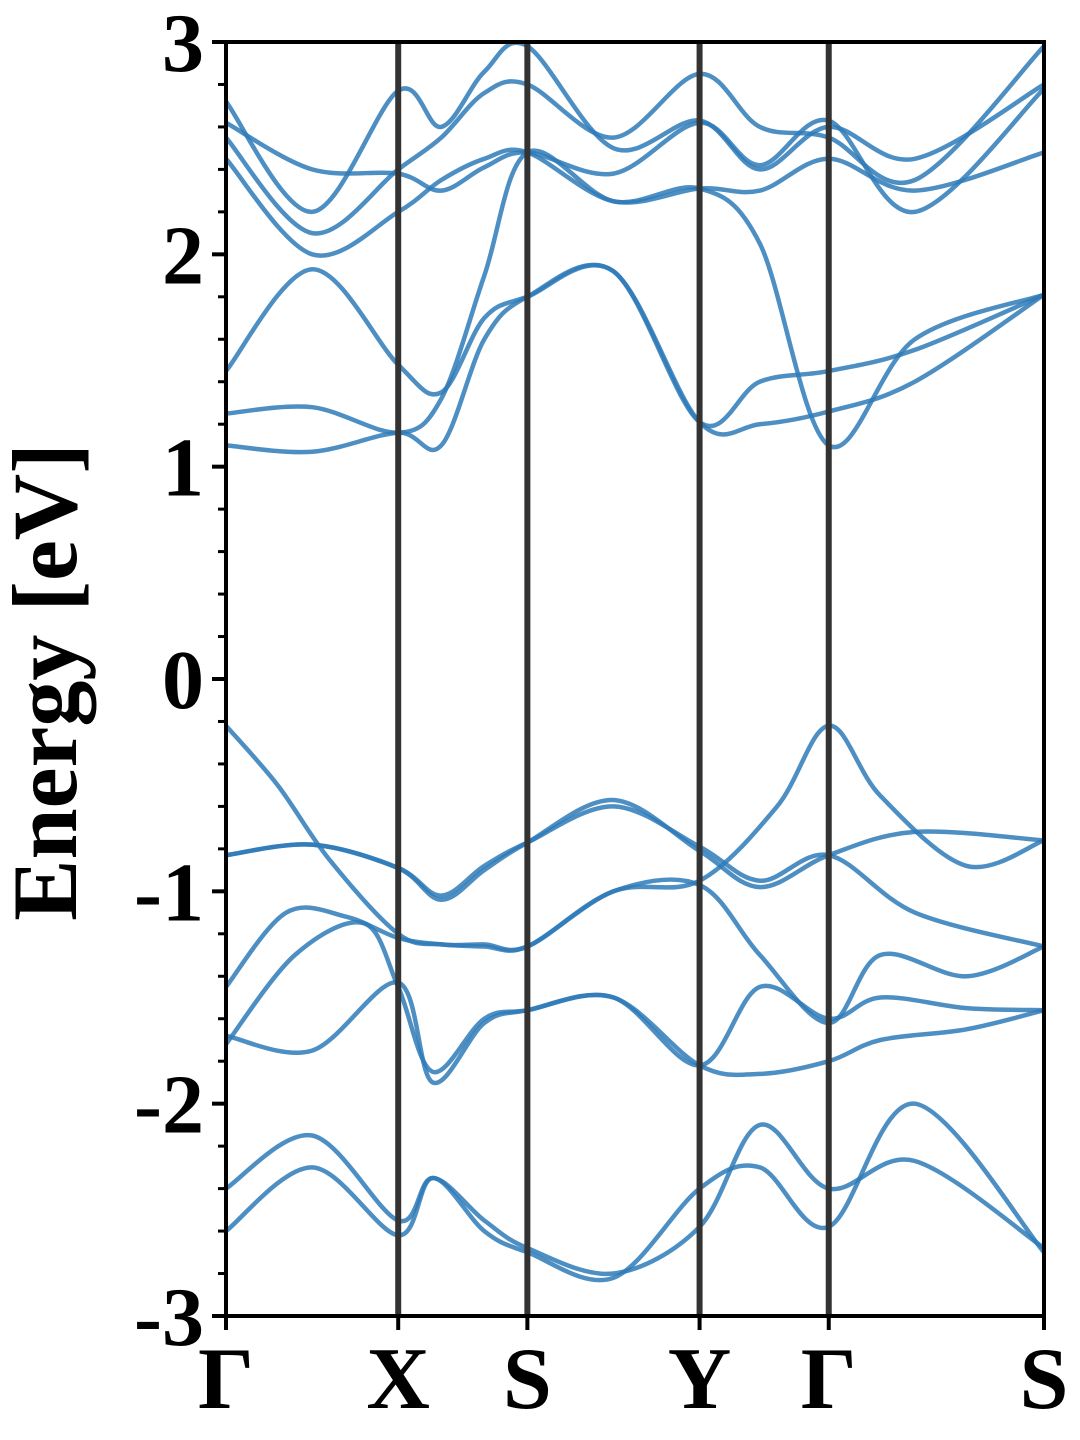 The width and height of the screenshot is (1080, 1440). What do you see at coordinates (183, 45) in the screenshot?
I see `y-tick-label: 3` at bounding box center [183, 45].